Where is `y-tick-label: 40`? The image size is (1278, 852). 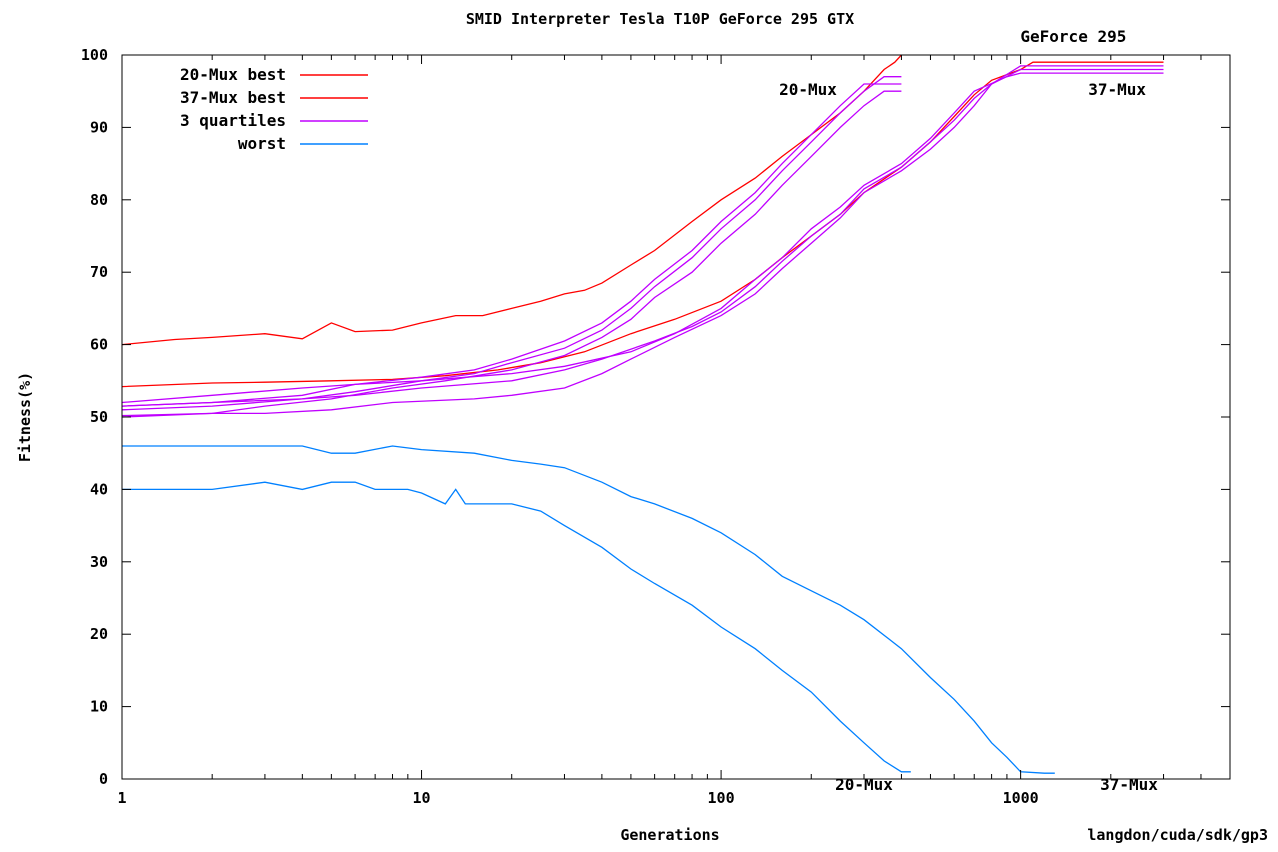 y-tick-label: 40 is located at coordinates (99, 489).